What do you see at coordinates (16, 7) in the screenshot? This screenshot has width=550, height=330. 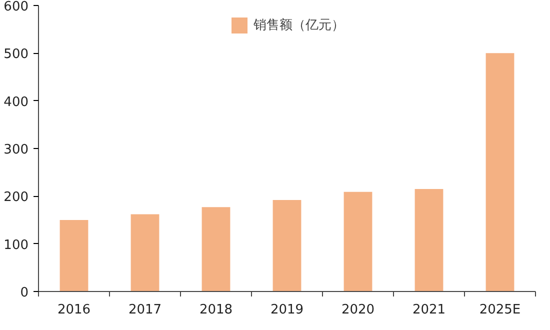 I see `y-tick-label: 600` at bounding box center [16, 7].